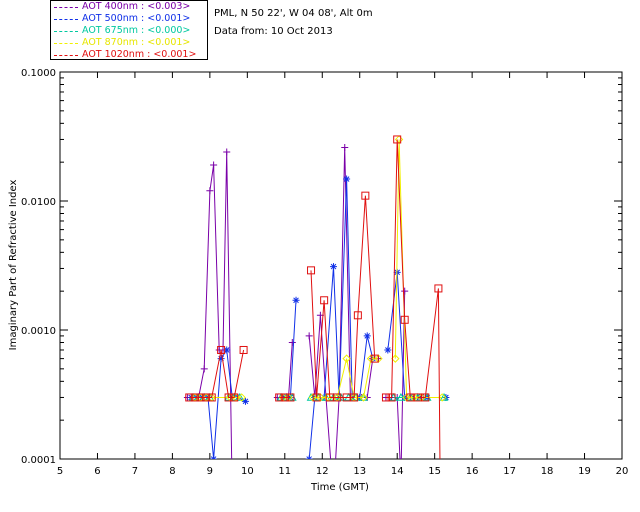 The image size is (640, 512). Describe the element at coordinates (66, 7) in the screenshot. I see `legend-swatch-400nm` at that location.